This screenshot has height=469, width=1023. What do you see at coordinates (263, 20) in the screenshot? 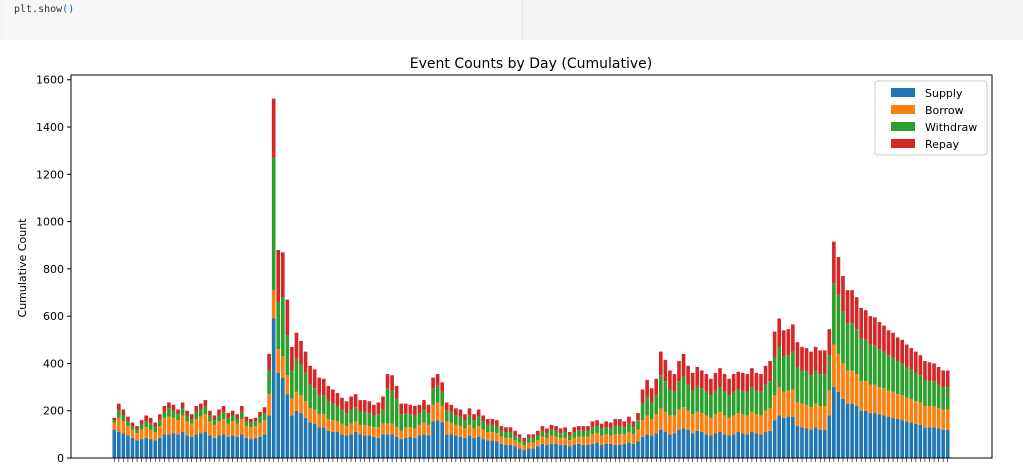
I see `code-editor: plt.show()` at bounding box center [263, 20].